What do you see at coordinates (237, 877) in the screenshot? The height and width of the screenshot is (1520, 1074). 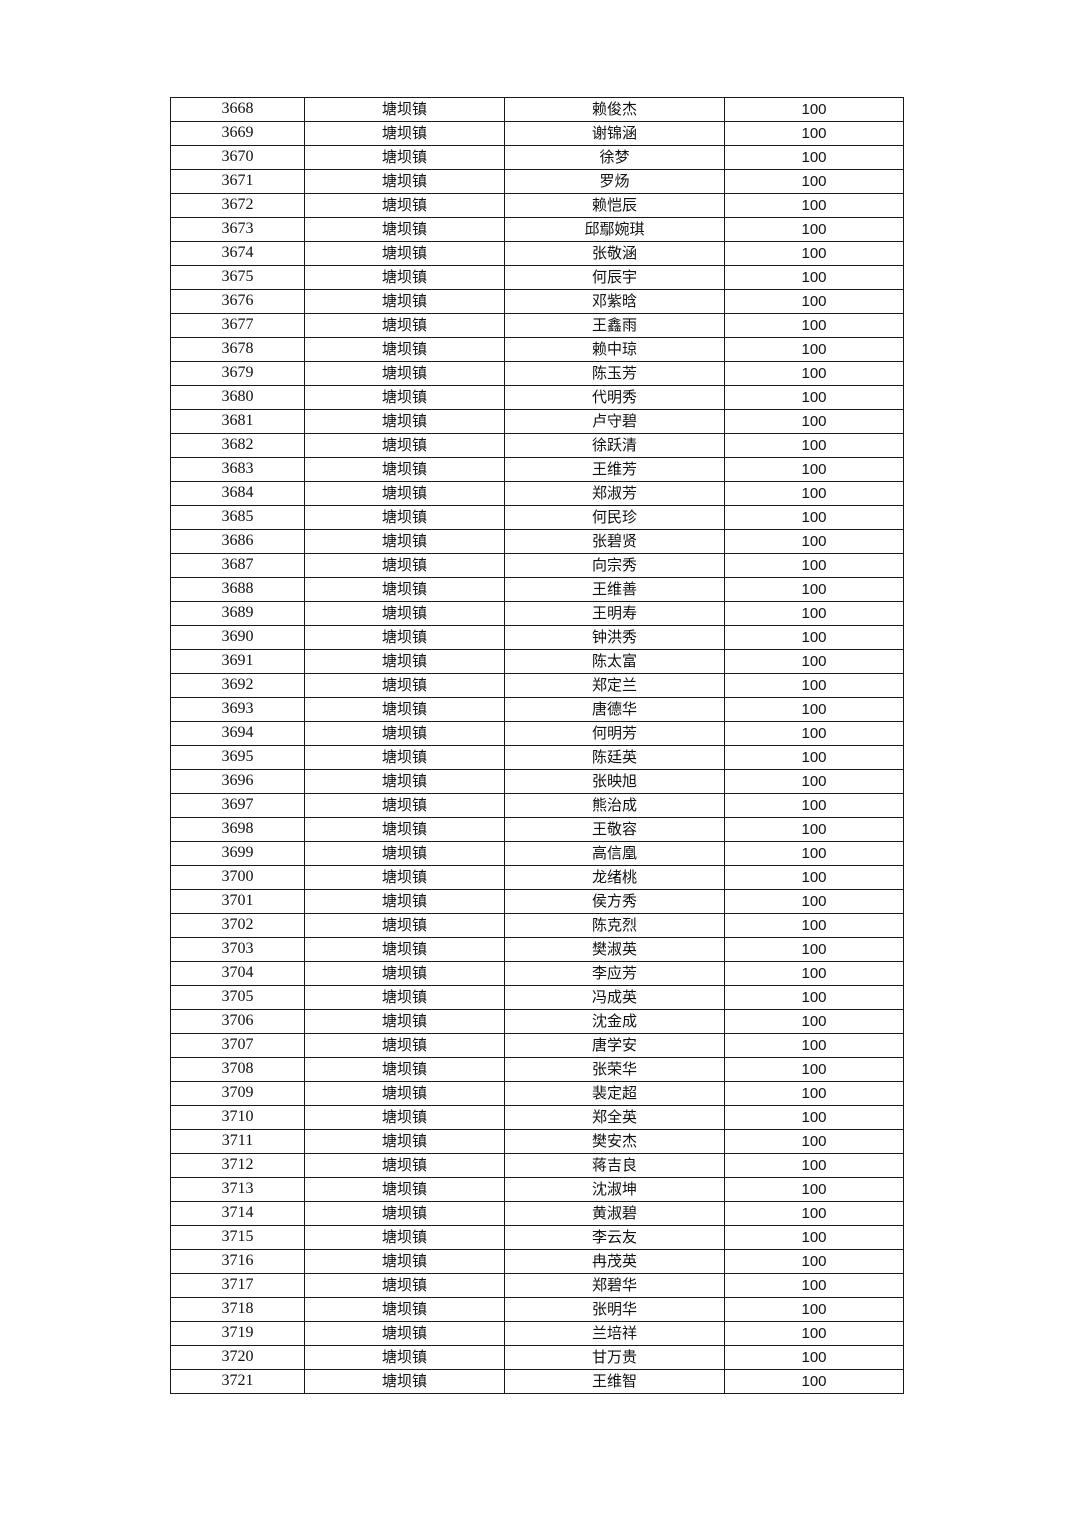 I see `row-number-cell: 3700` at bounding box center [237, 877].